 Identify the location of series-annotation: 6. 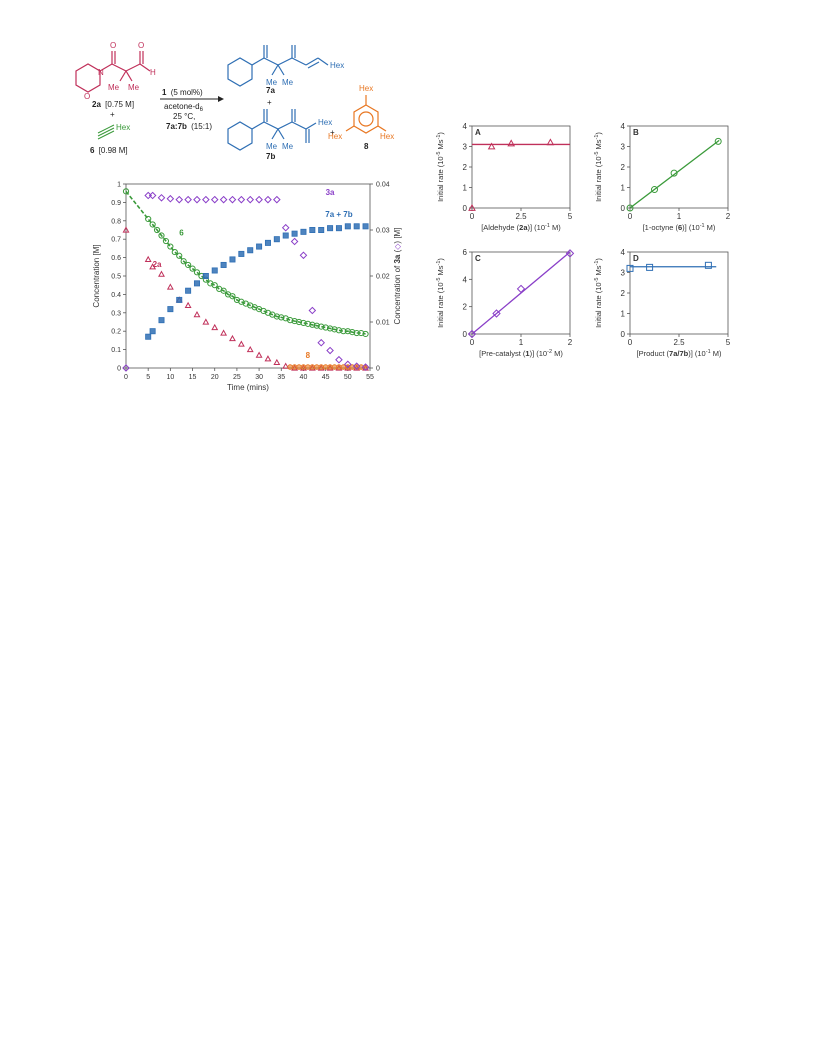
(181, 233).